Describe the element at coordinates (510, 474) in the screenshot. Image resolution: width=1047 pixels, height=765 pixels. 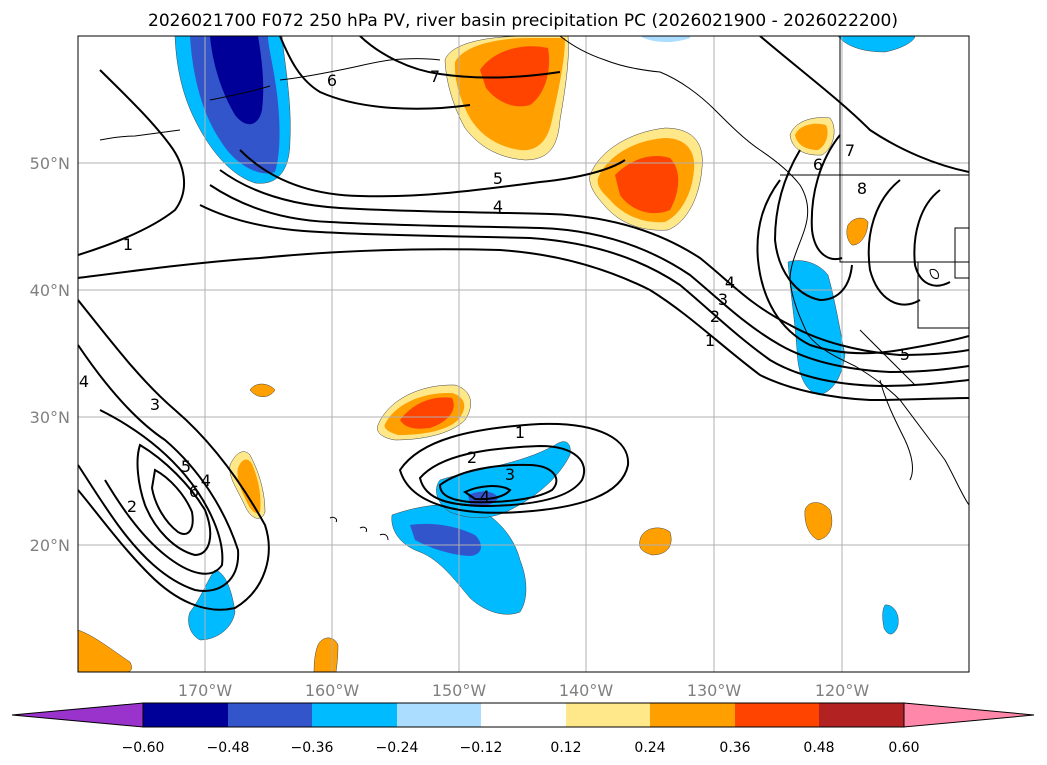
I see `contour-label-3-cutoff: 3` at that location.